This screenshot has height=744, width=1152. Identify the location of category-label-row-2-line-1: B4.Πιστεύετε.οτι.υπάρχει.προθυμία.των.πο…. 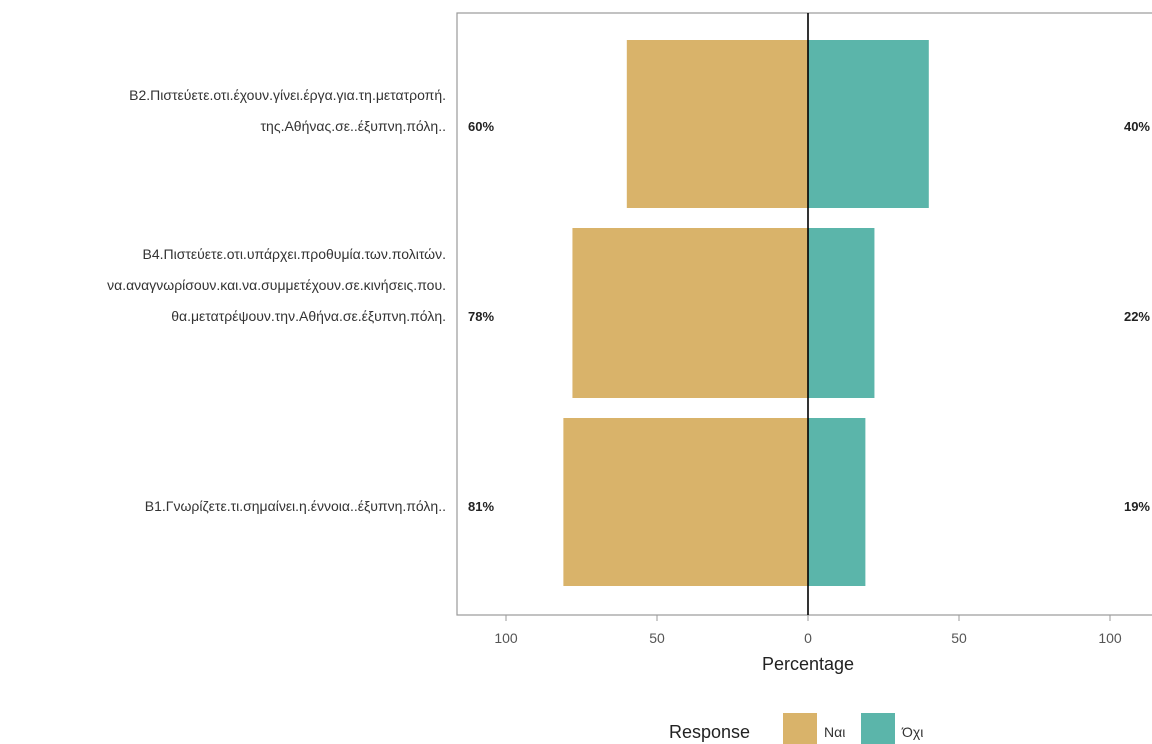
(295, 254).